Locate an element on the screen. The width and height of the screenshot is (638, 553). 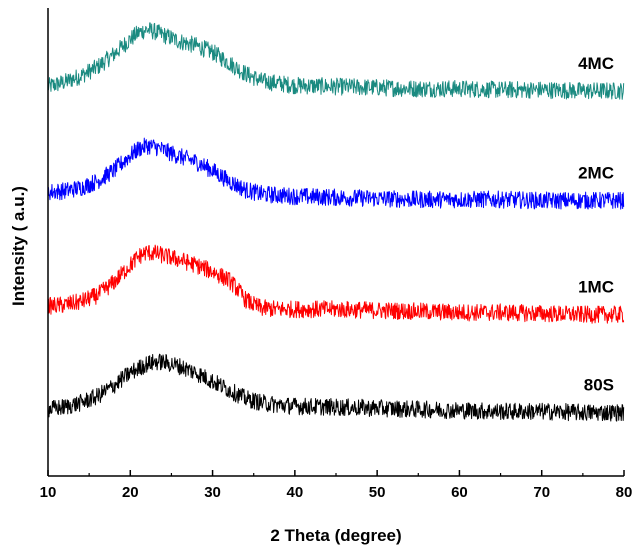
y-axis-title: Intensity ( a.u.) is located at coordinates (18, 246).